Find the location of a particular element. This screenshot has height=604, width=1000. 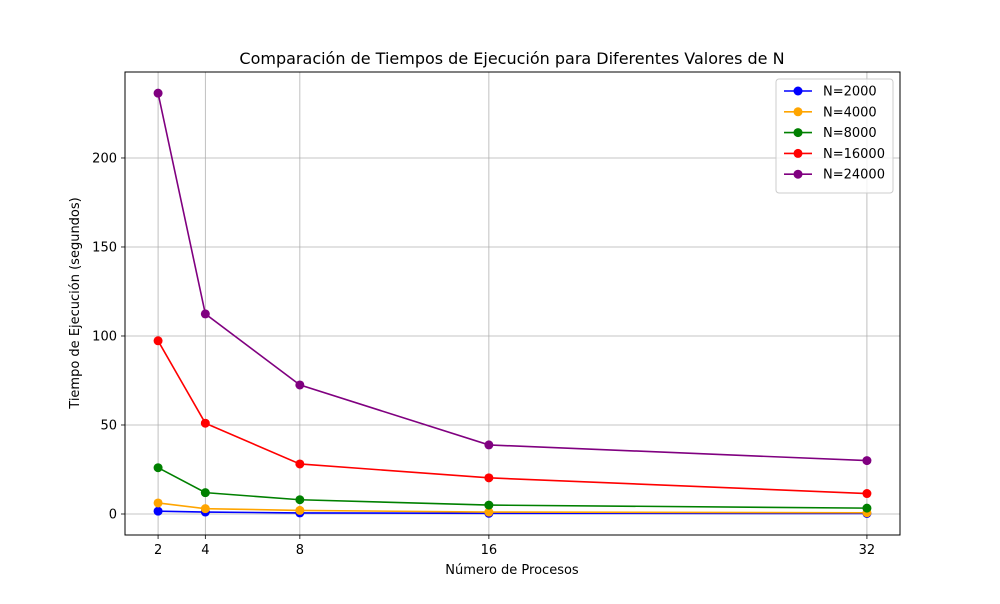

y-axis-ticks: 0 50 100 150 200 is located at coordinates (108, 336).